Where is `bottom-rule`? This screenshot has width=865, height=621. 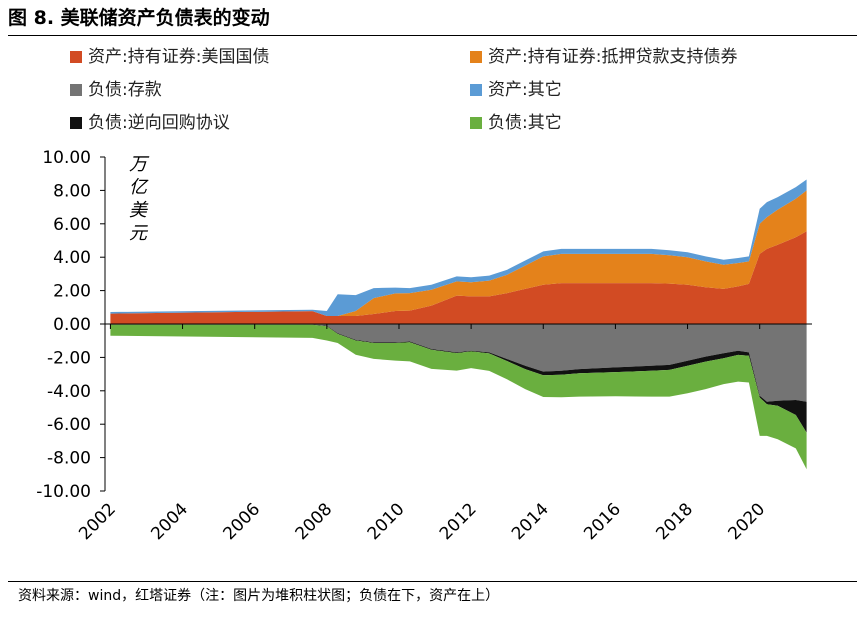
bottom-rule is located at coordinates (432, 581).